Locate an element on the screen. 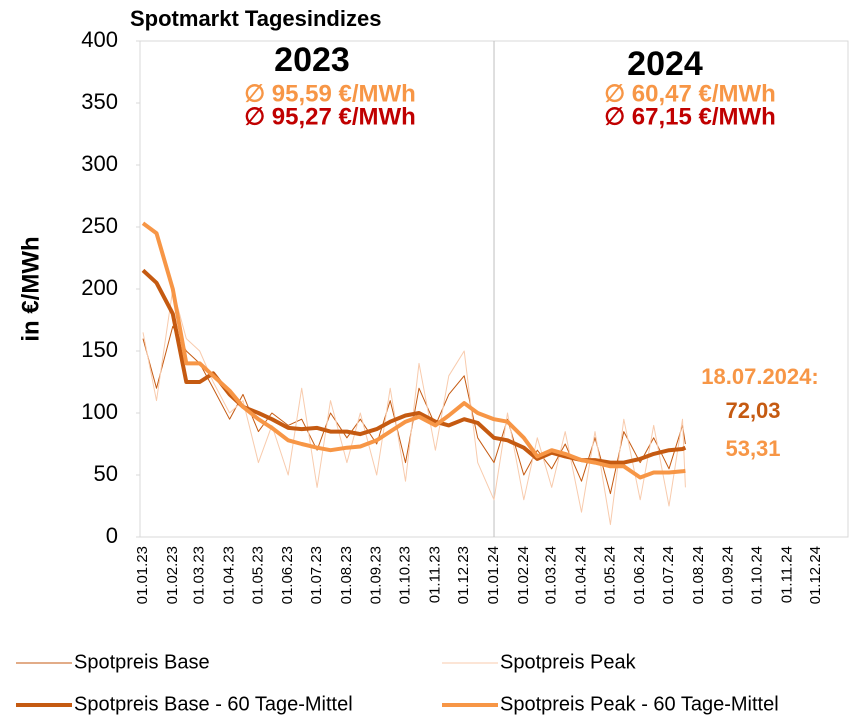 This screenshot has height=723, width=866. x-tick-label: 01.11.24 is located at coordinates (786, 574).